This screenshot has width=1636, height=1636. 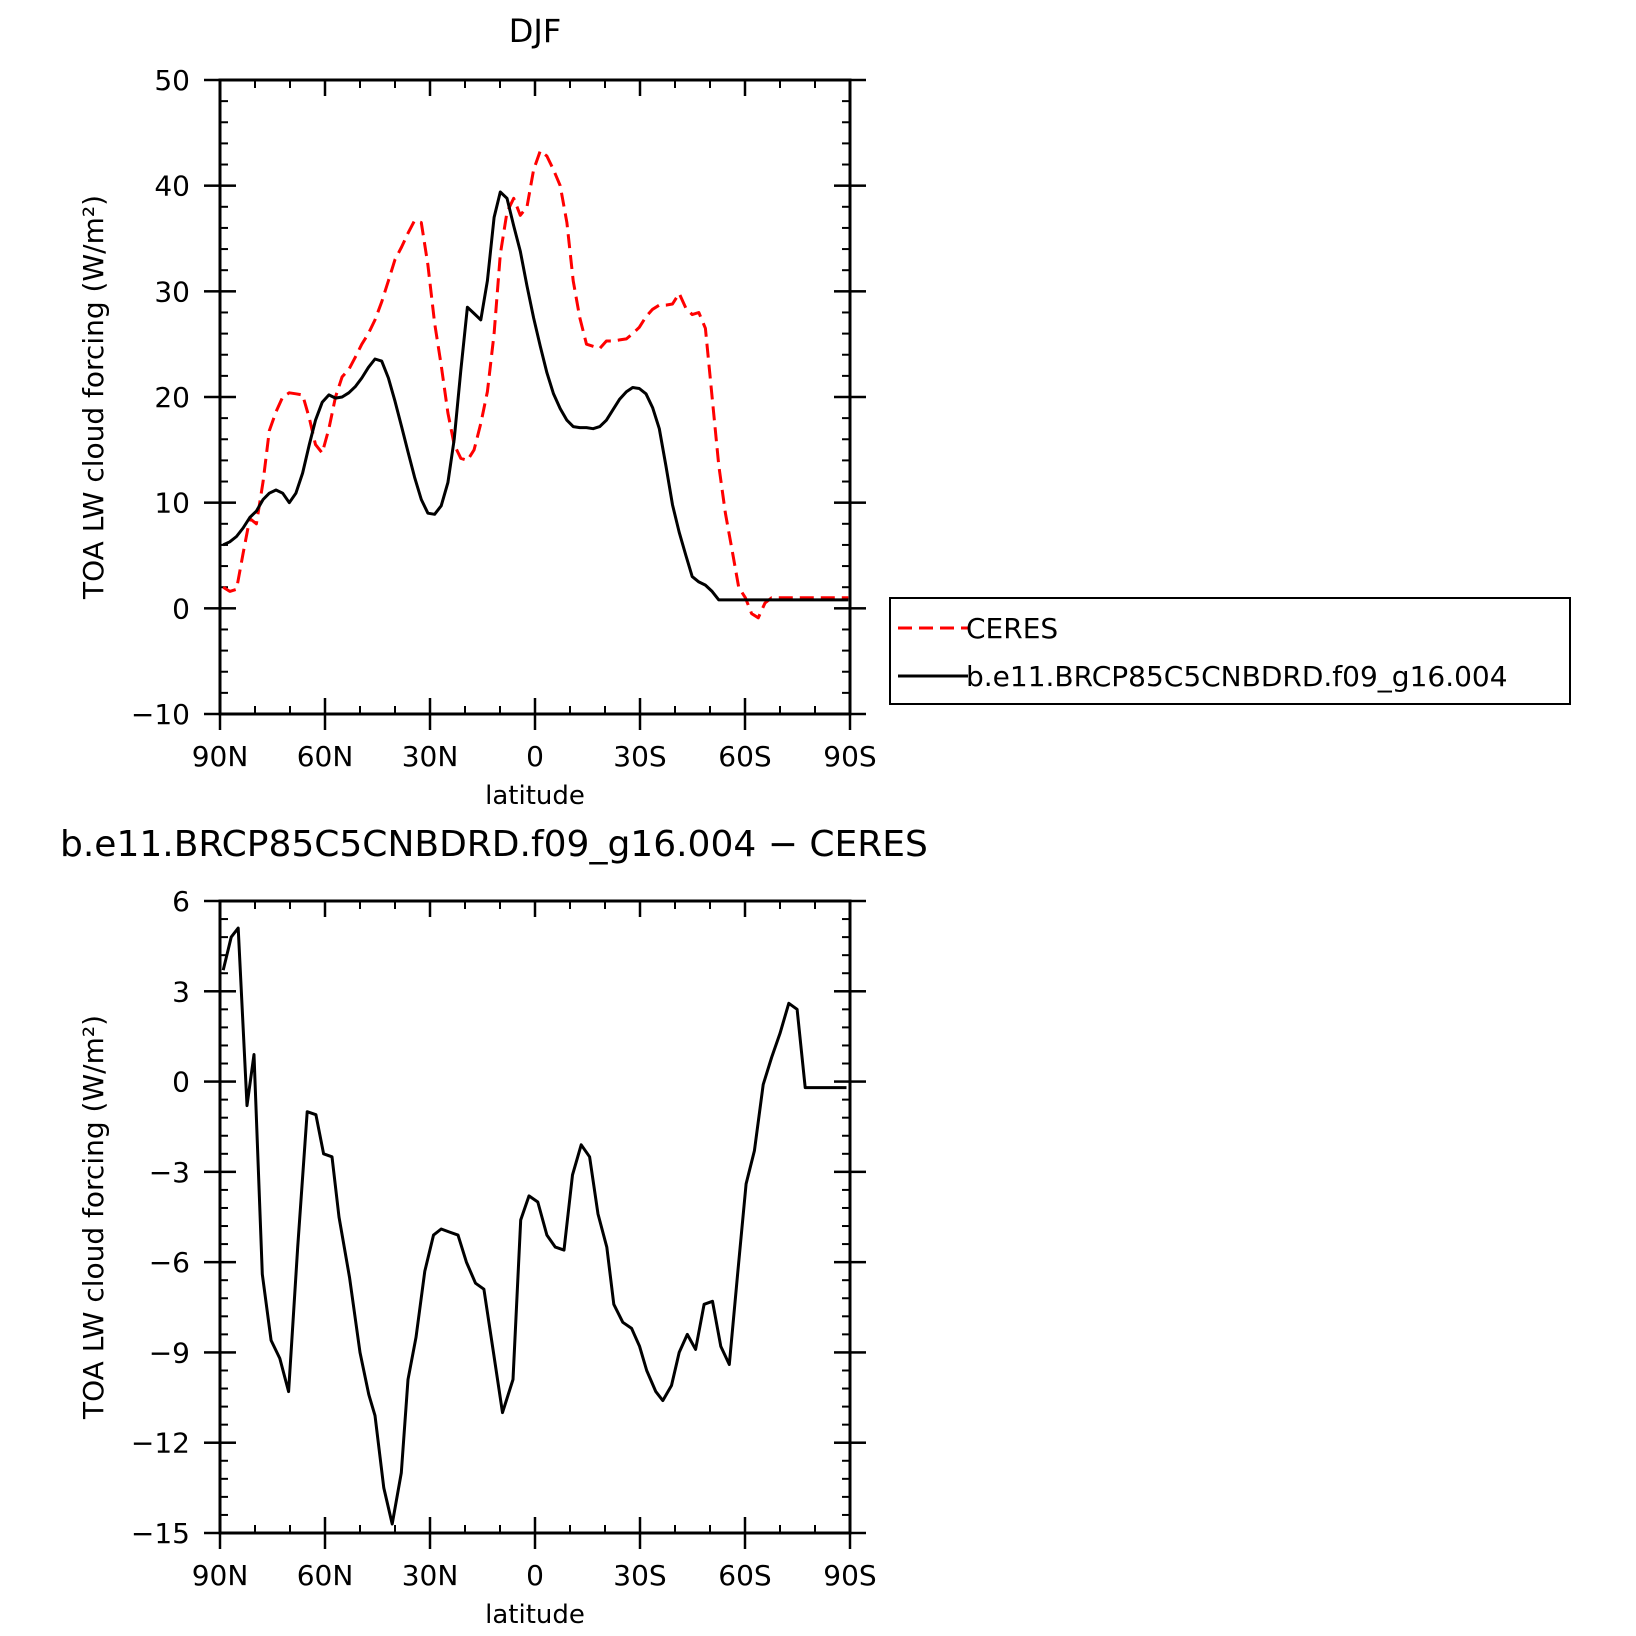 I want to click on y-tick-label: −10, so click(x=160, y=714).